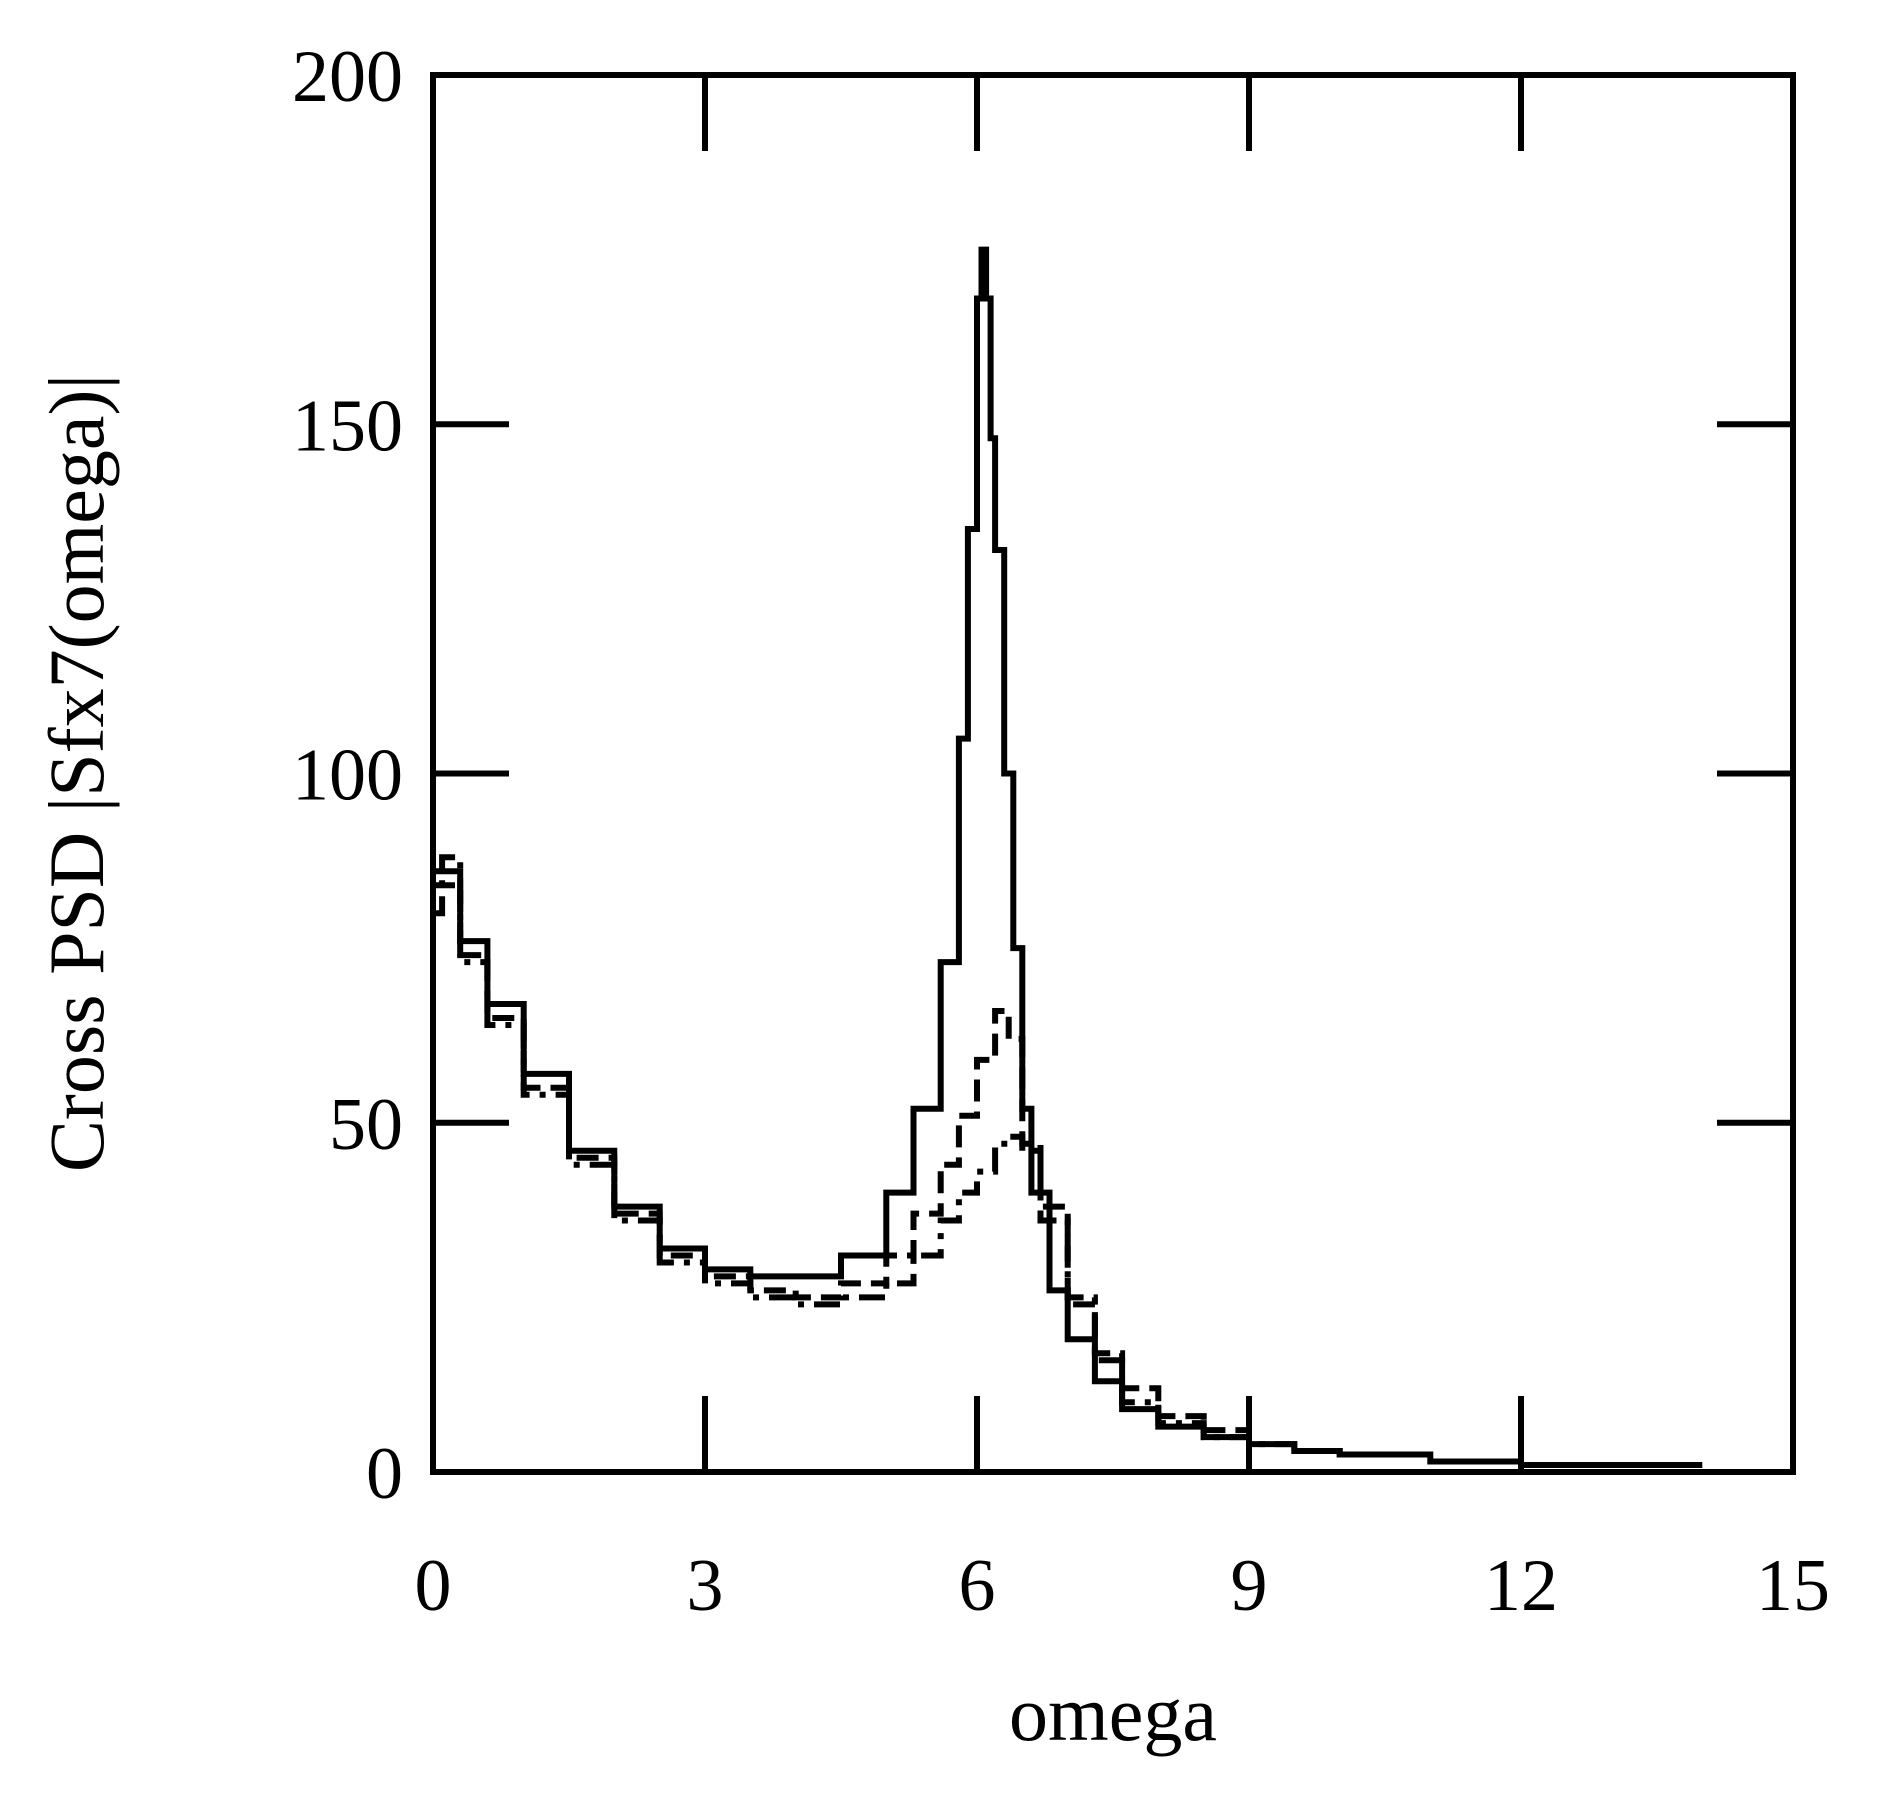  I want to click on x-tick-labels: 0 3 6 9 12 15, so click(1123, 1586).